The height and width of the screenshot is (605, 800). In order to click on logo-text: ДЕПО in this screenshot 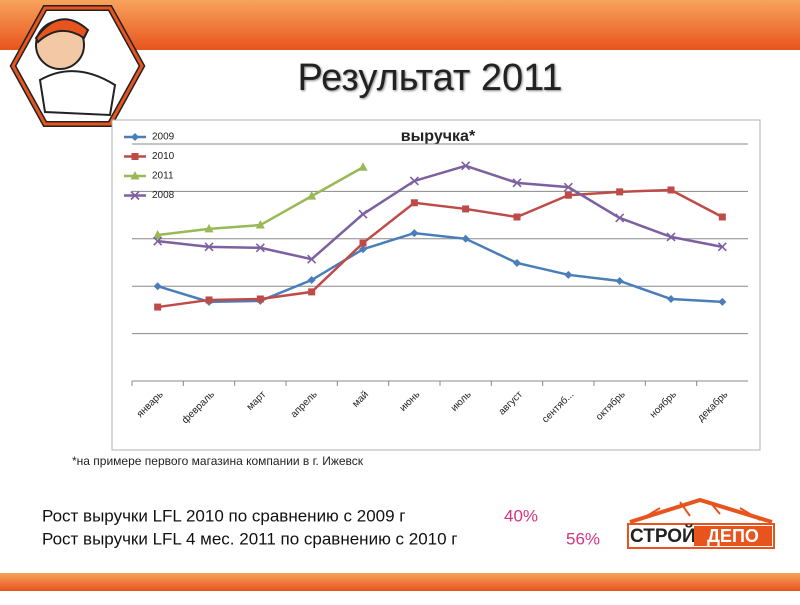, I will do `click(733, 536)`.